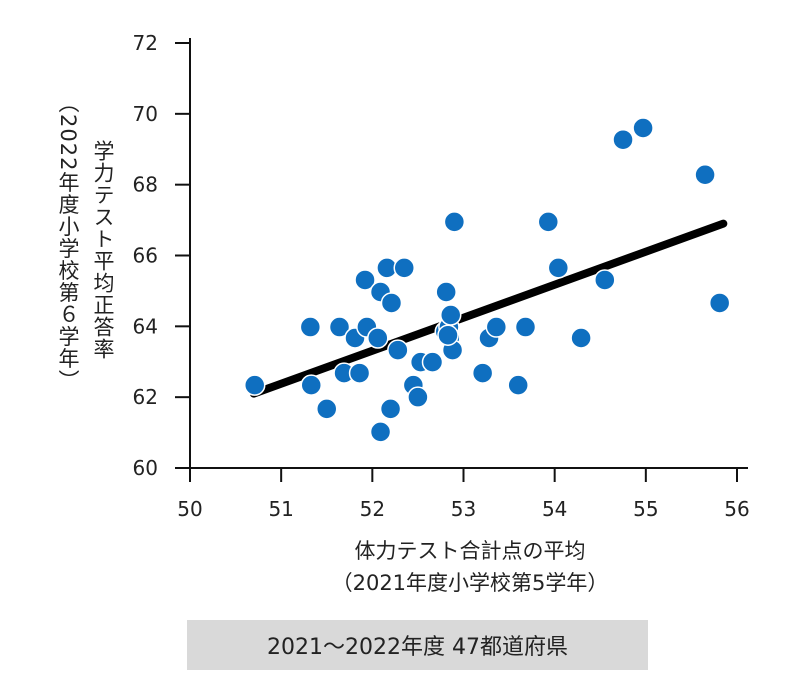  What do you see at coordinates (145, 397) in the screenshot?
I see `y-tick-label: 62` at bounding box center [145, 397].